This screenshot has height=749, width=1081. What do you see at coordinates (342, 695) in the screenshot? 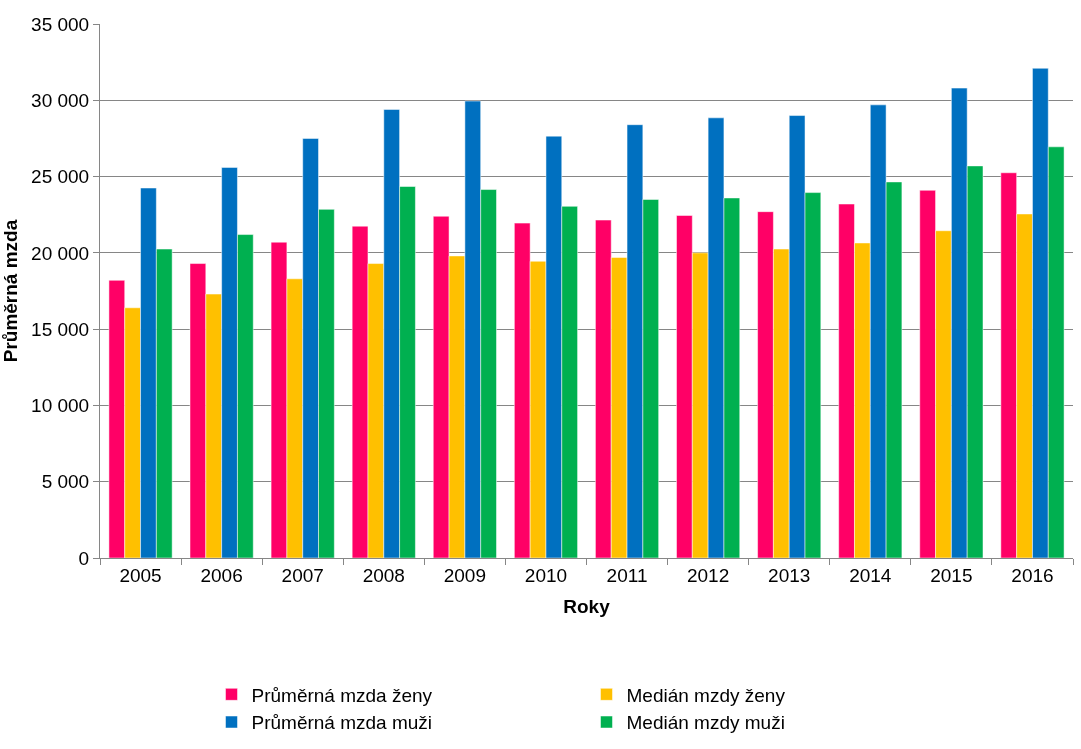
I see `legend-label: Průměrná mzda ženy` at bounding box center [342, 695].